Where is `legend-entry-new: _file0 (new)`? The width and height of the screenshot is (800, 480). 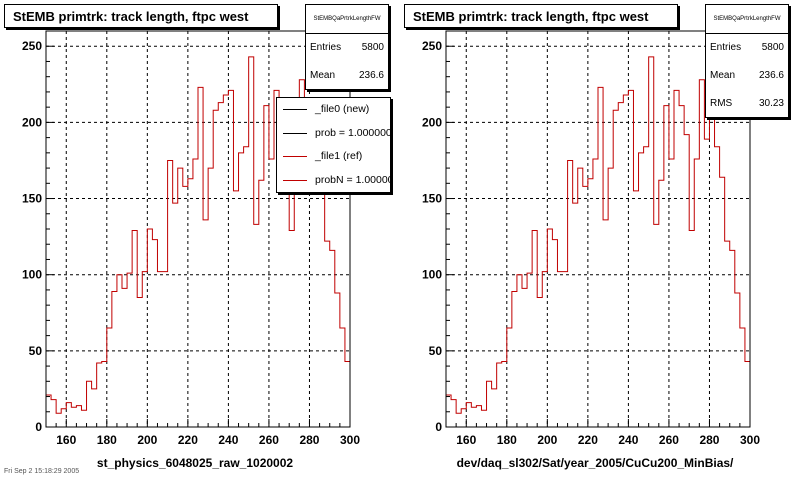
legend-entry-new: _file0 (new) is located at coordinates (333, 110).